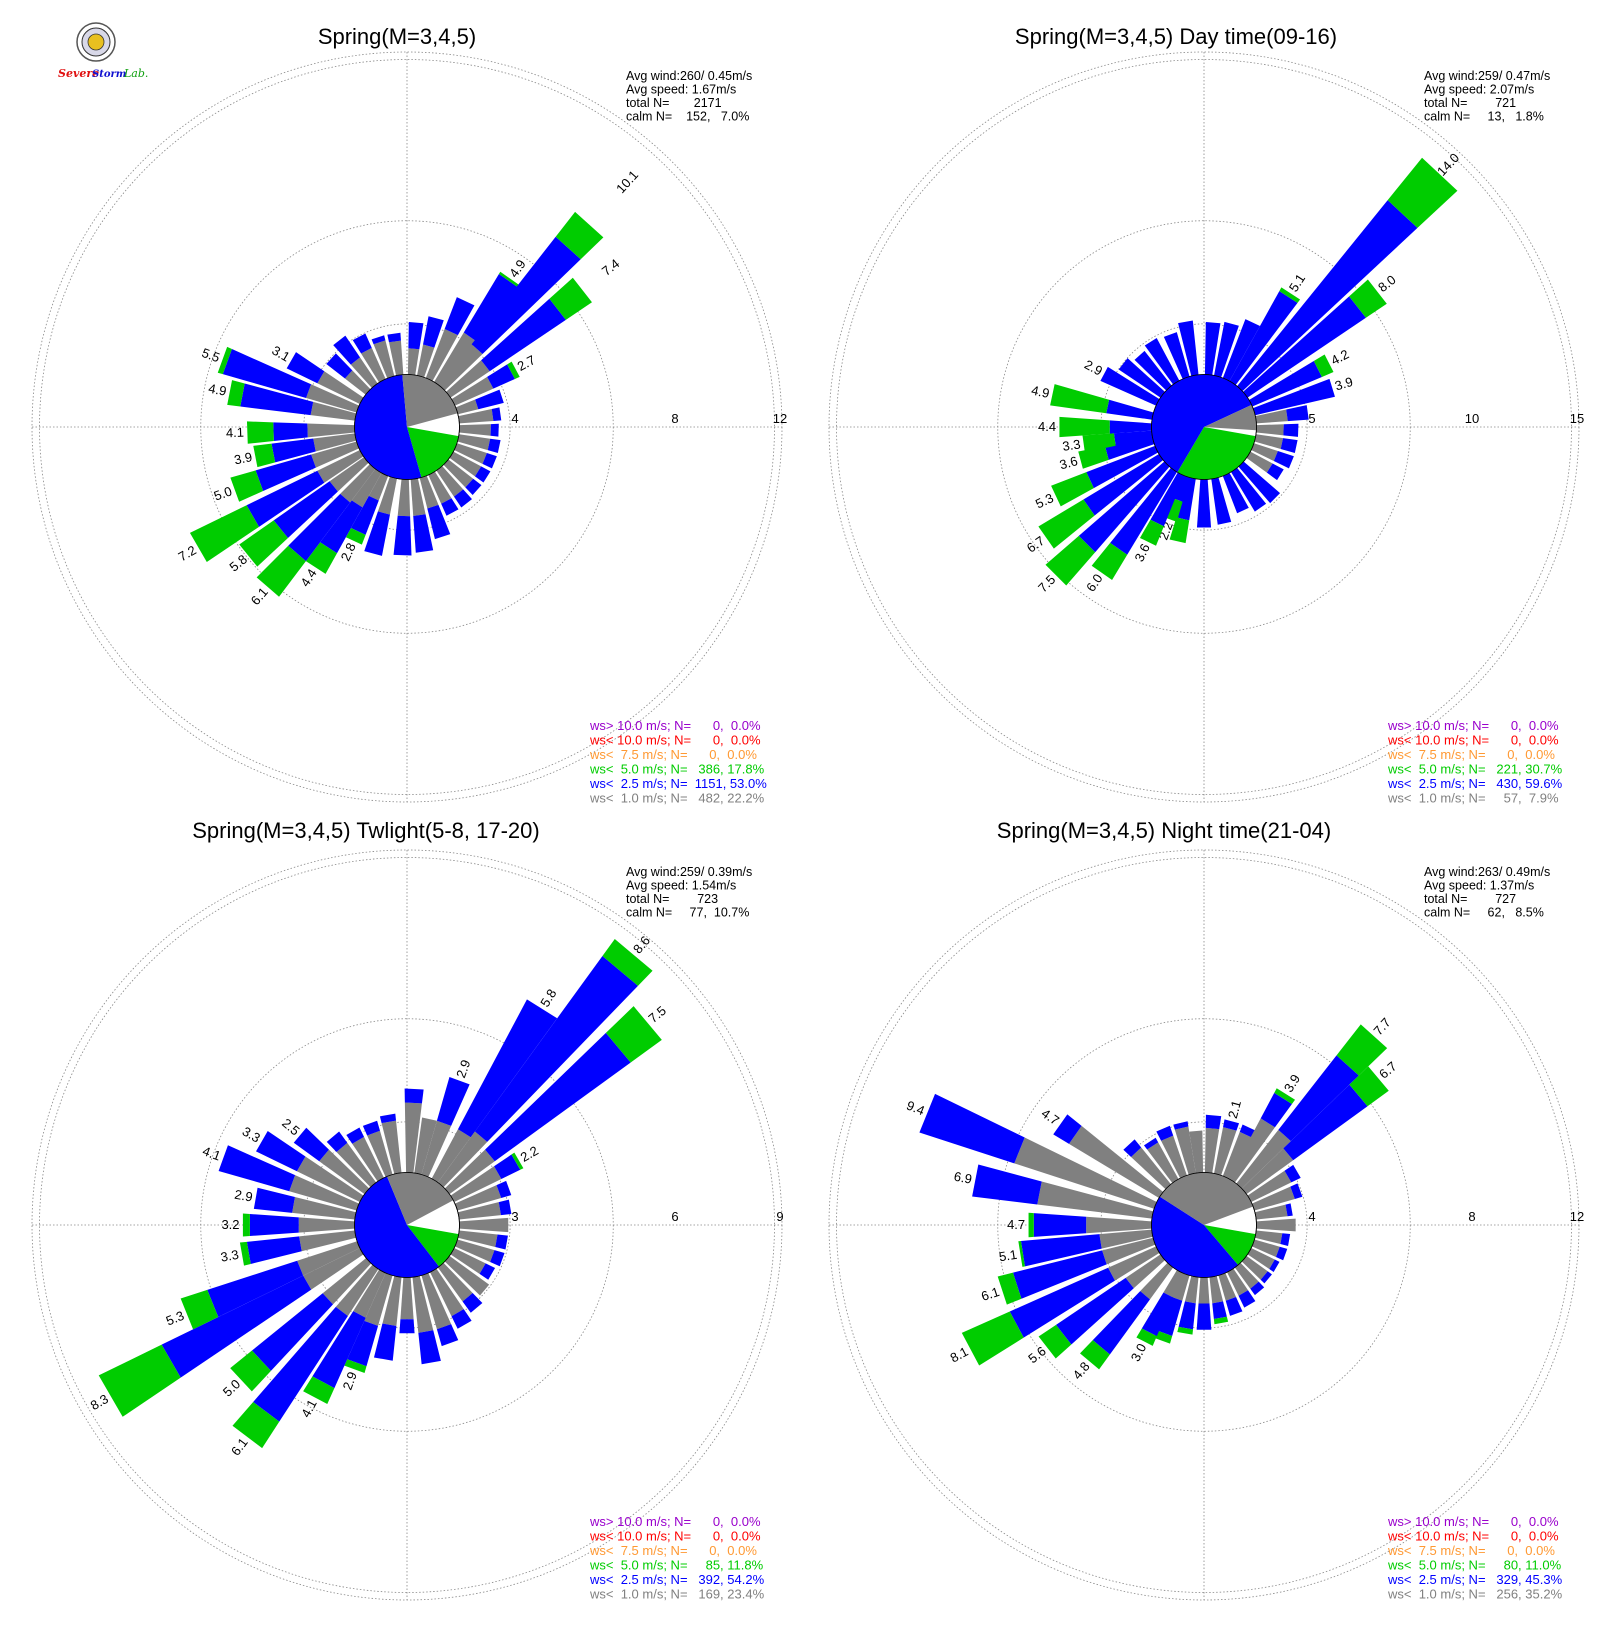 This screenshot has width=1620, height=1640. I want to click on legend-entry: ws< 10.0 m/s; N= 0, 0.0%, so click(1473, 1536).